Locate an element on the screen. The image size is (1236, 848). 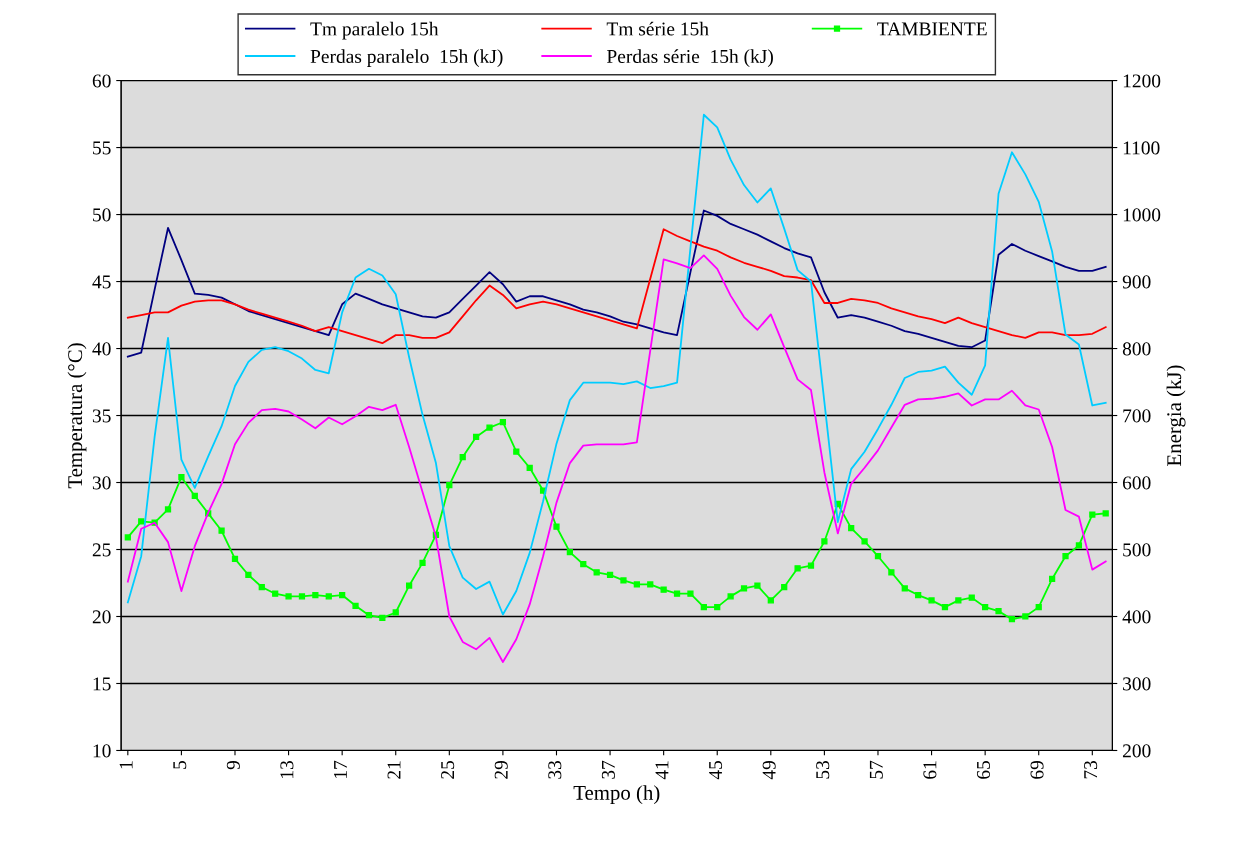
y-tick-label: 55 is located at coordinates (102, 148).